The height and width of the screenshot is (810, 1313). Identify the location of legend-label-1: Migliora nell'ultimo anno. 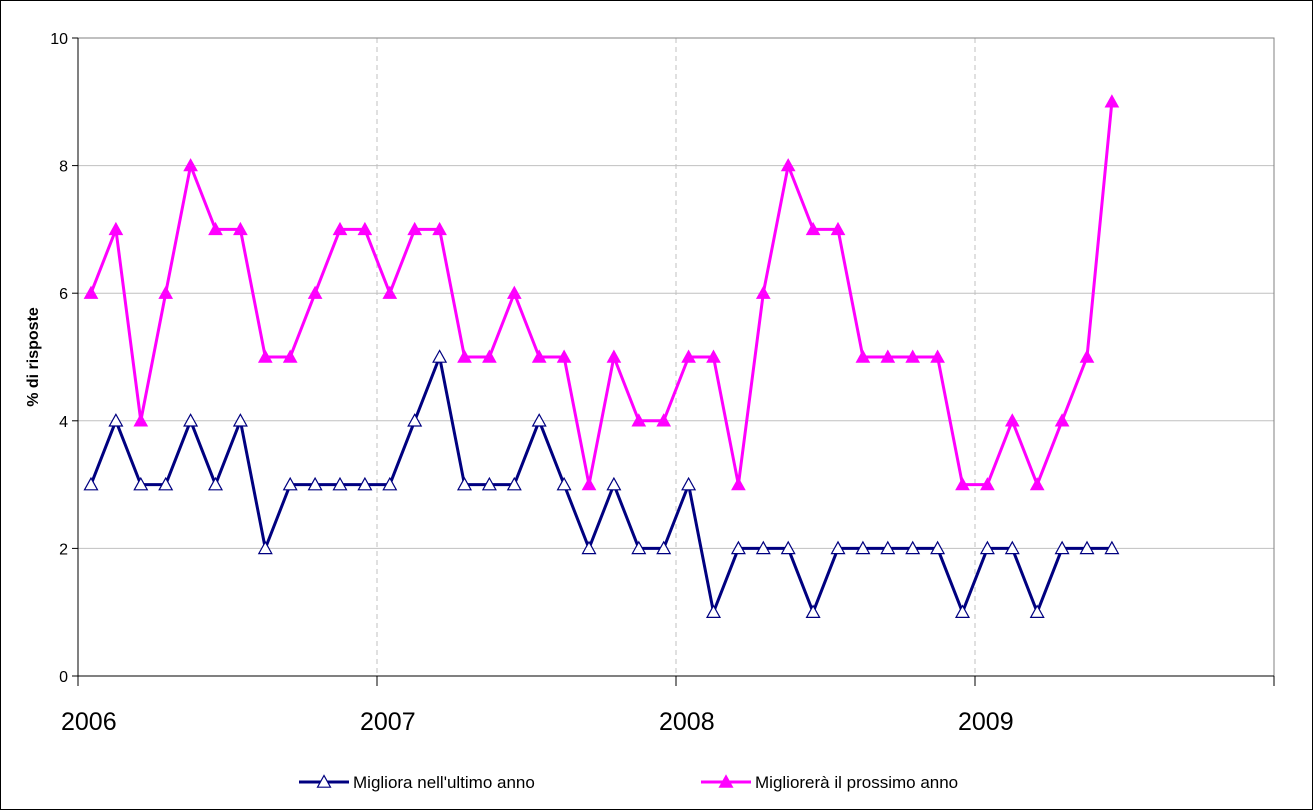
(444, 782).